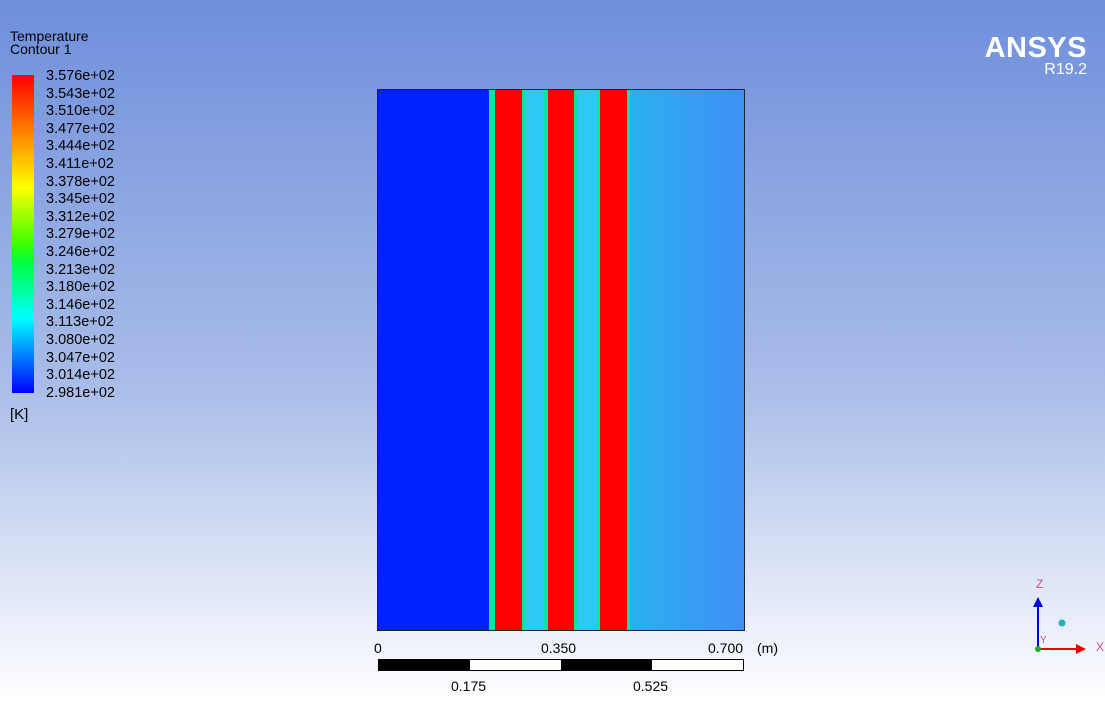  I want to click on scale-tick-label: 0.525, so click(651, 686).